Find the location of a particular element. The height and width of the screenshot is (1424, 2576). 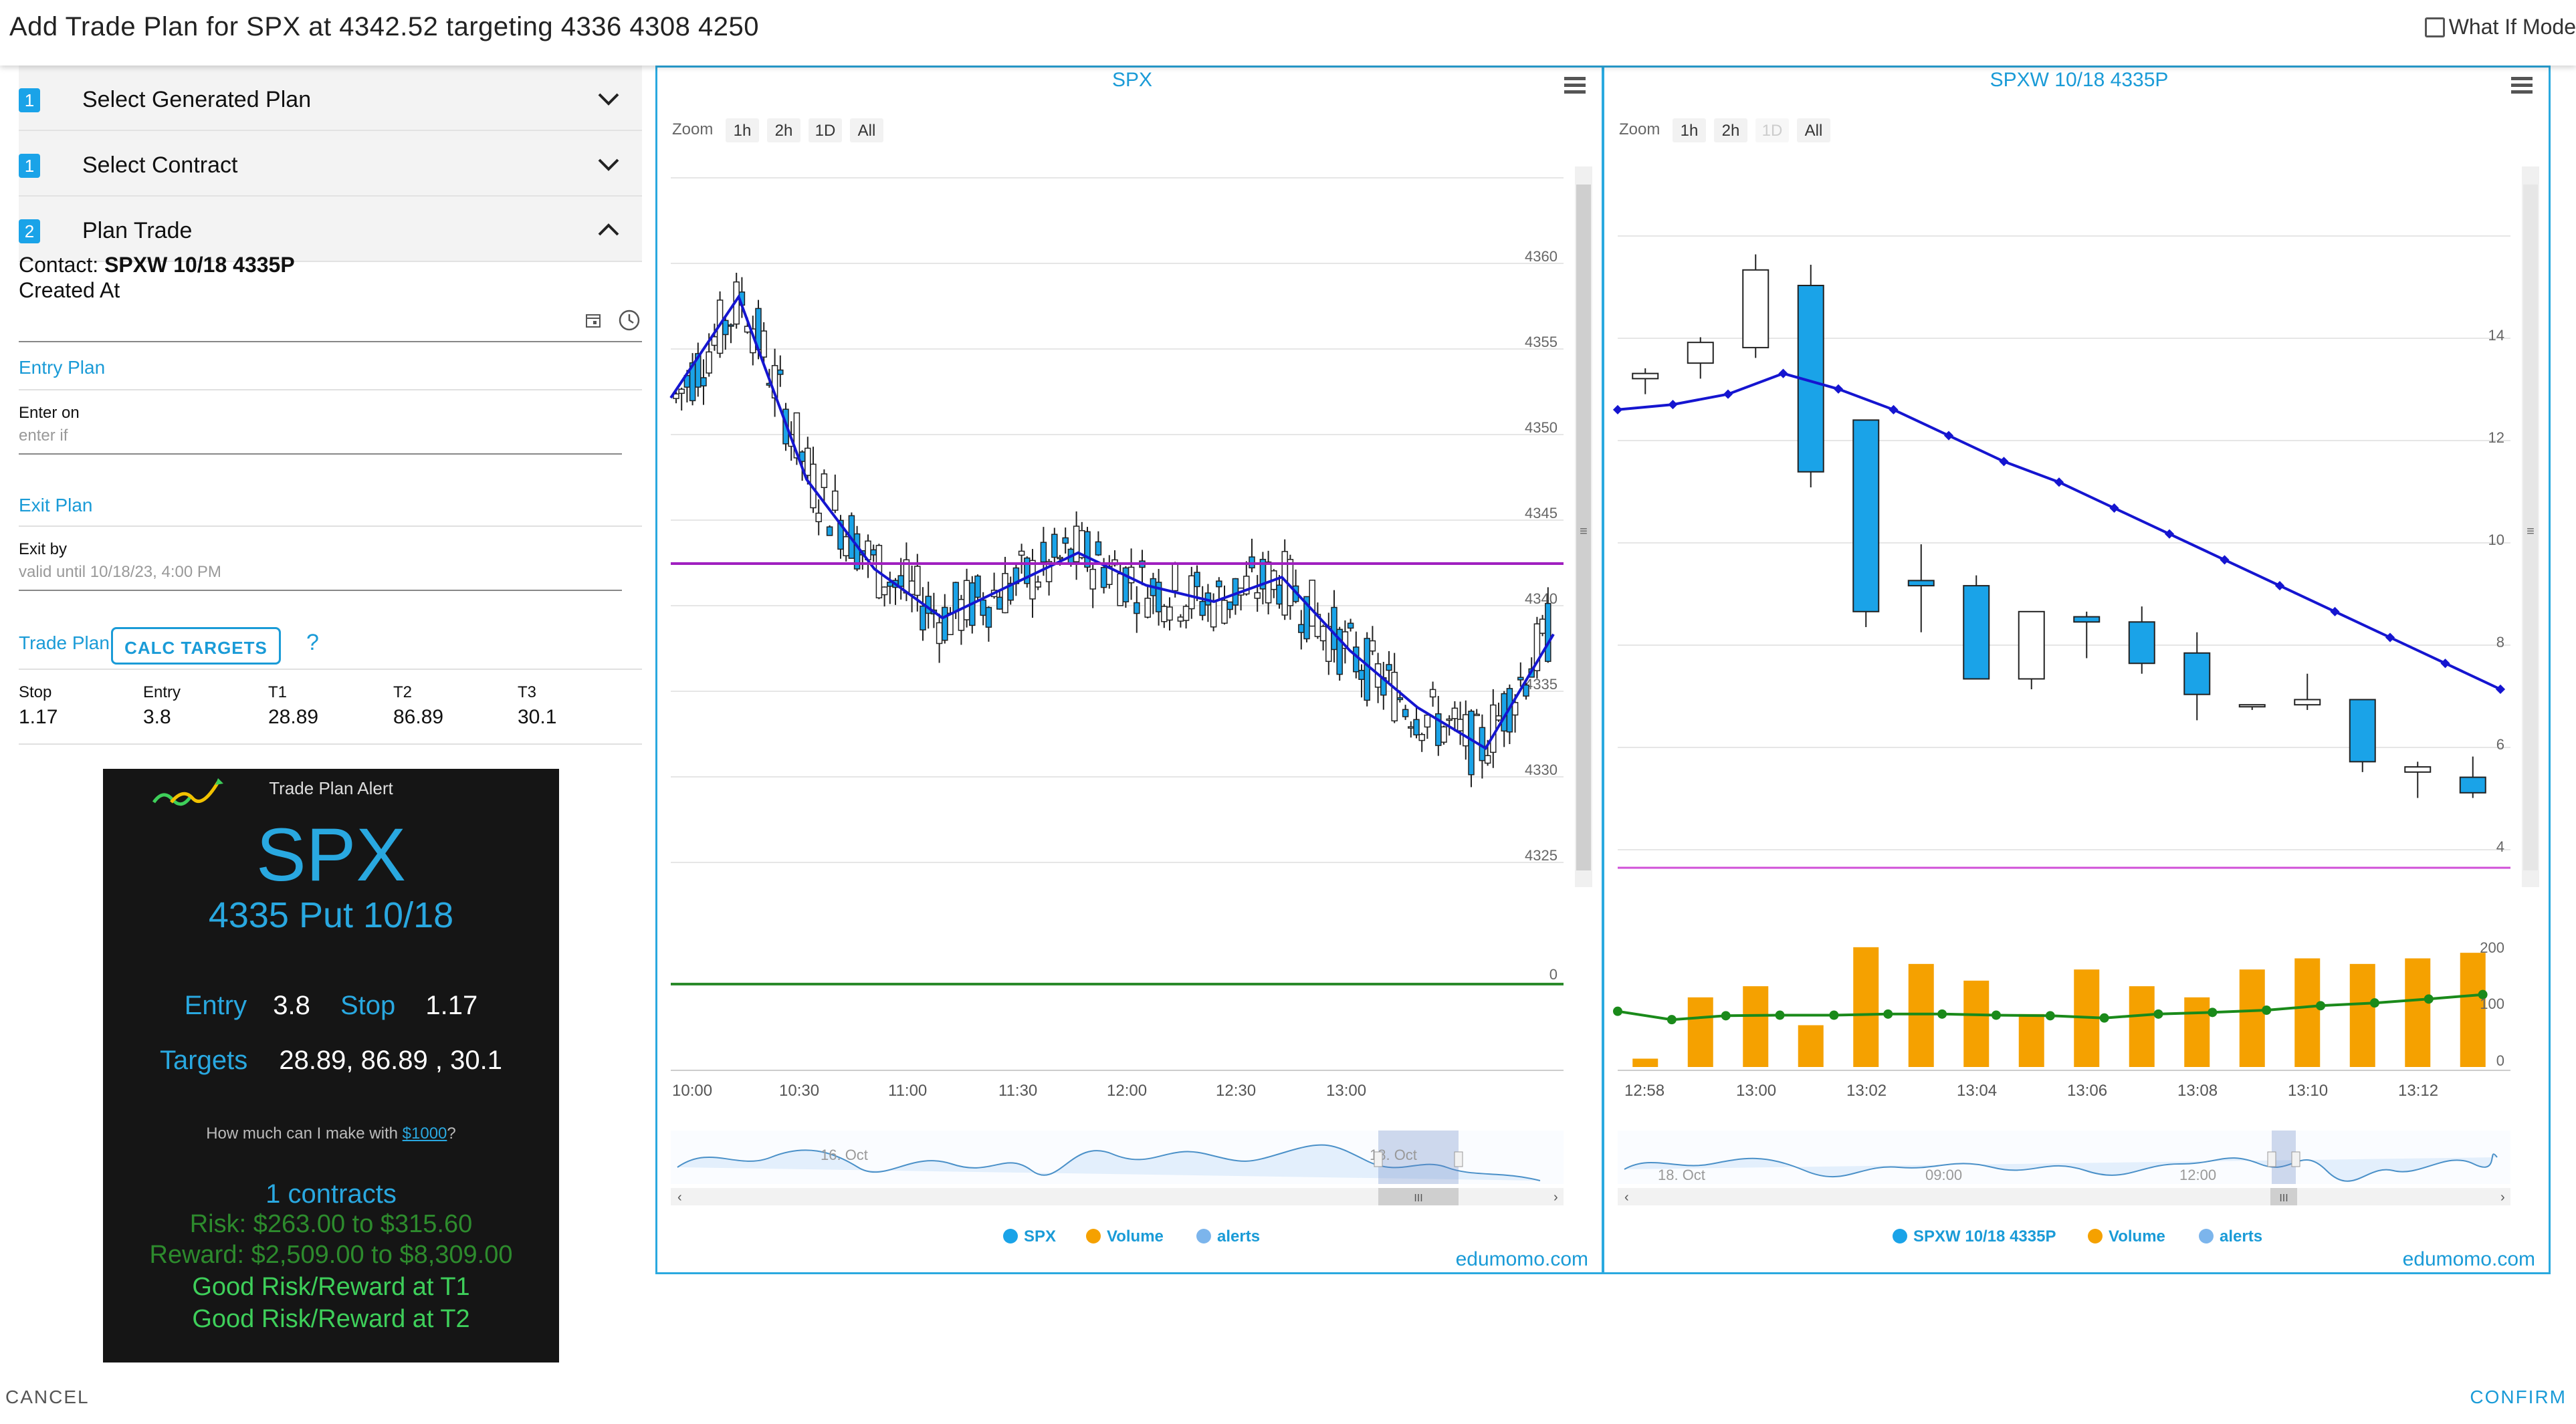

zoom-1d-label: 1D is located at coordinates (825, 131).